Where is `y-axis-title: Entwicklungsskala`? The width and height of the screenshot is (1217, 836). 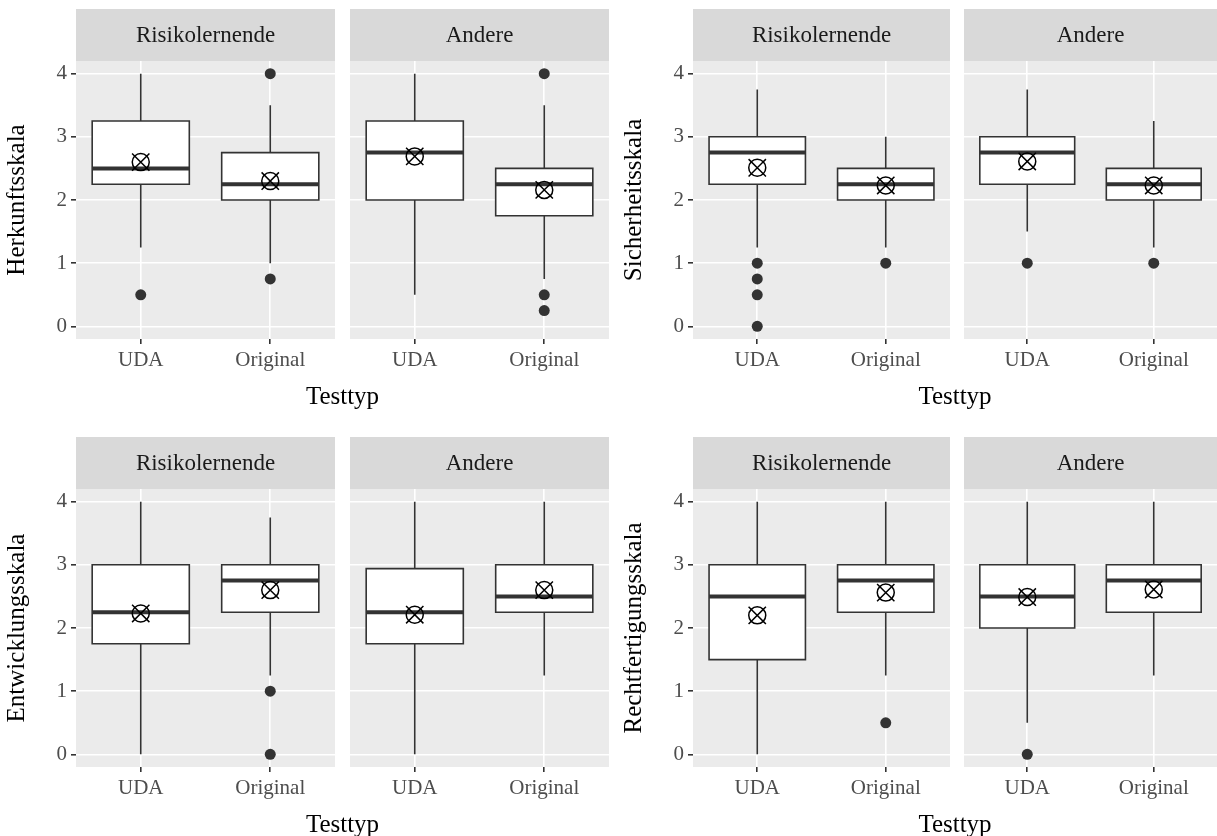 y-axis-title: Entwicklungsskala is located at coordinates (15, 628).